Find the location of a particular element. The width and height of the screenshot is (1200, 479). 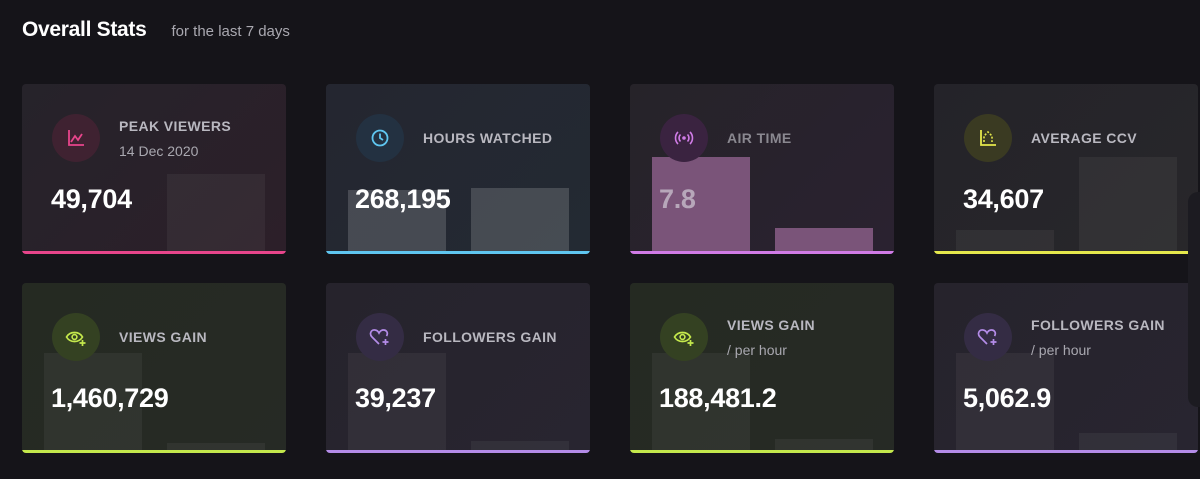

broadcast-icon is located at coordinates (684, 138).